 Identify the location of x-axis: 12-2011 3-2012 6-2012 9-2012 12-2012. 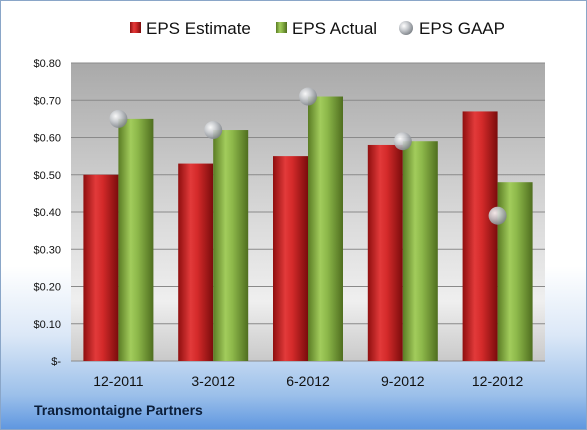
(308, 381).